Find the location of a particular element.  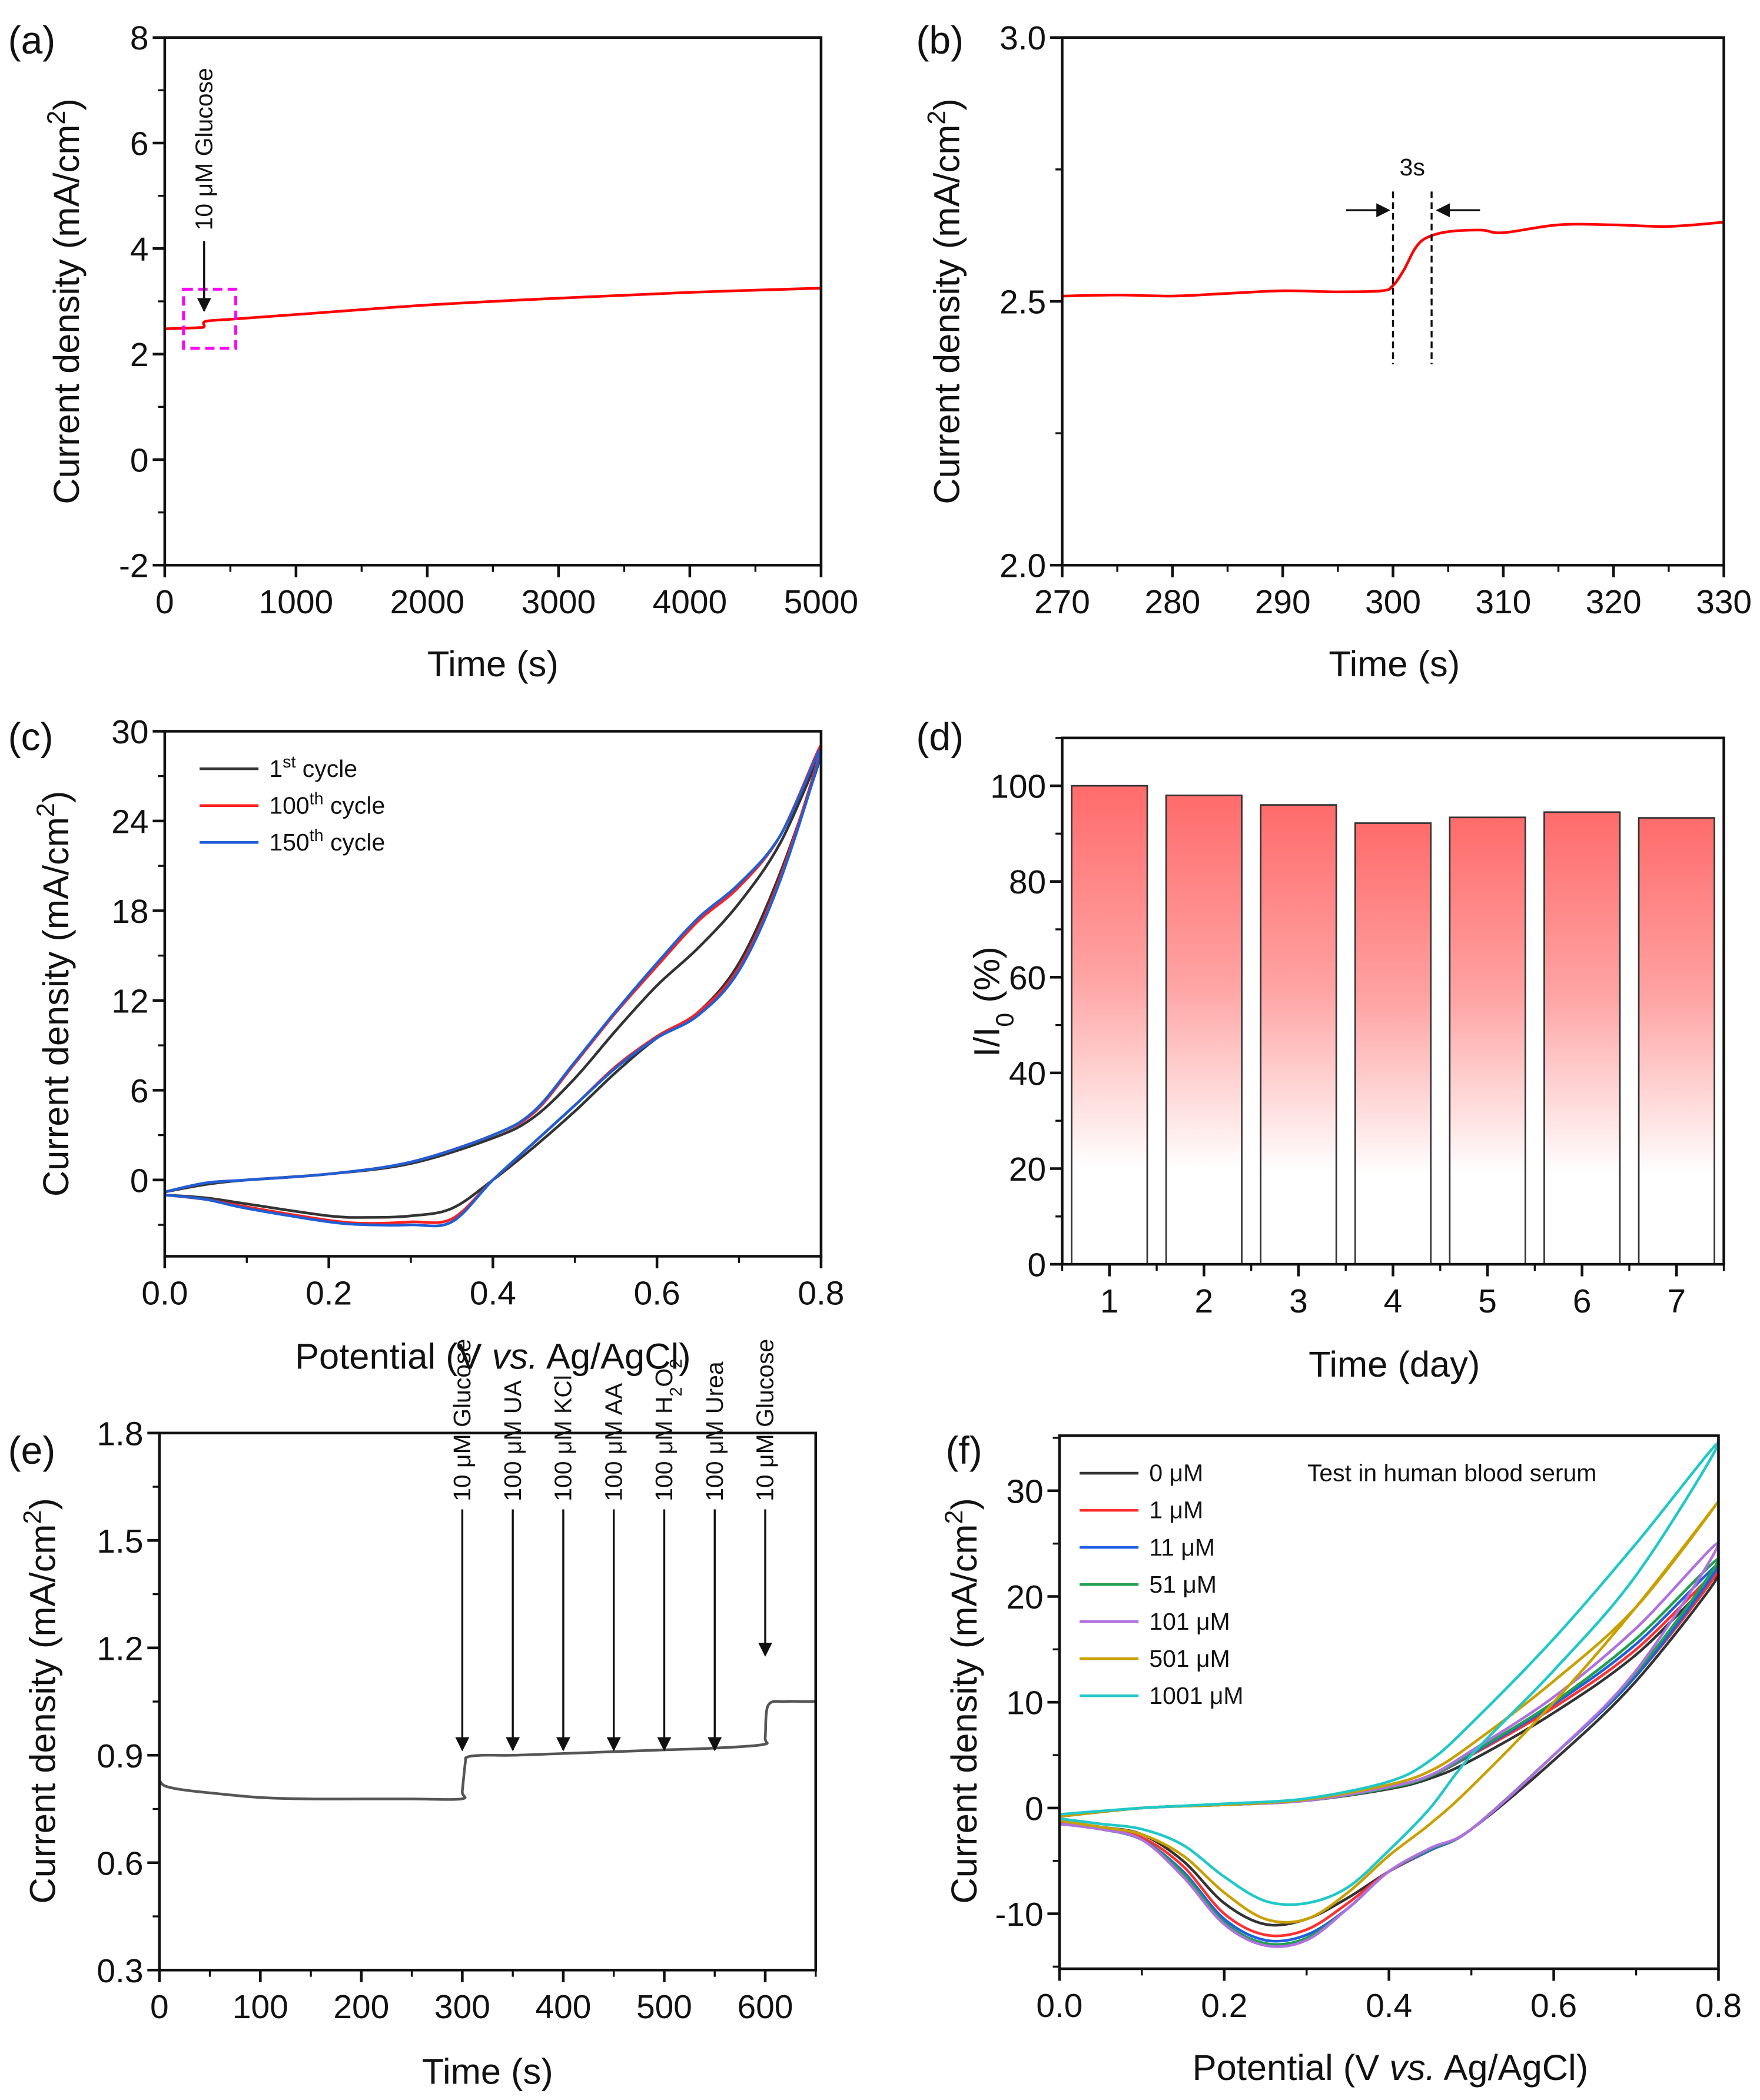

x-tick-label: 7 is located at coordinates (1677, 1302).